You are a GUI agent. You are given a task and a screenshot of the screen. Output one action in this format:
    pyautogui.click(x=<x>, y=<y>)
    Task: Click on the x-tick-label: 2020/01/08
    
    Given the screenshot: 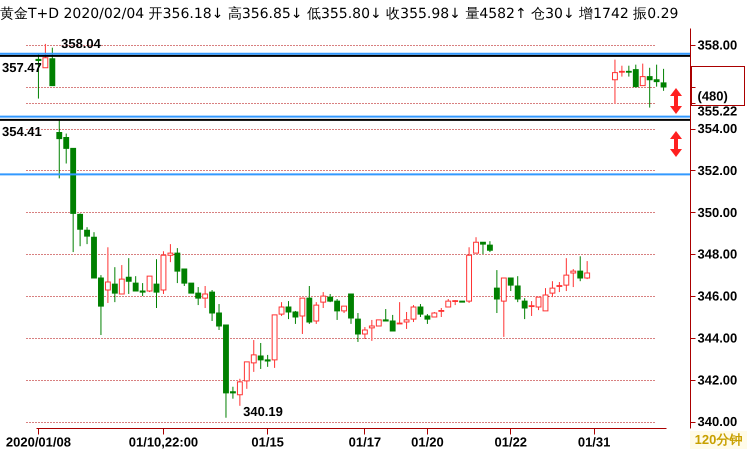 What is the action you would take?
    pyautogui.click(x=38, y=442)
    